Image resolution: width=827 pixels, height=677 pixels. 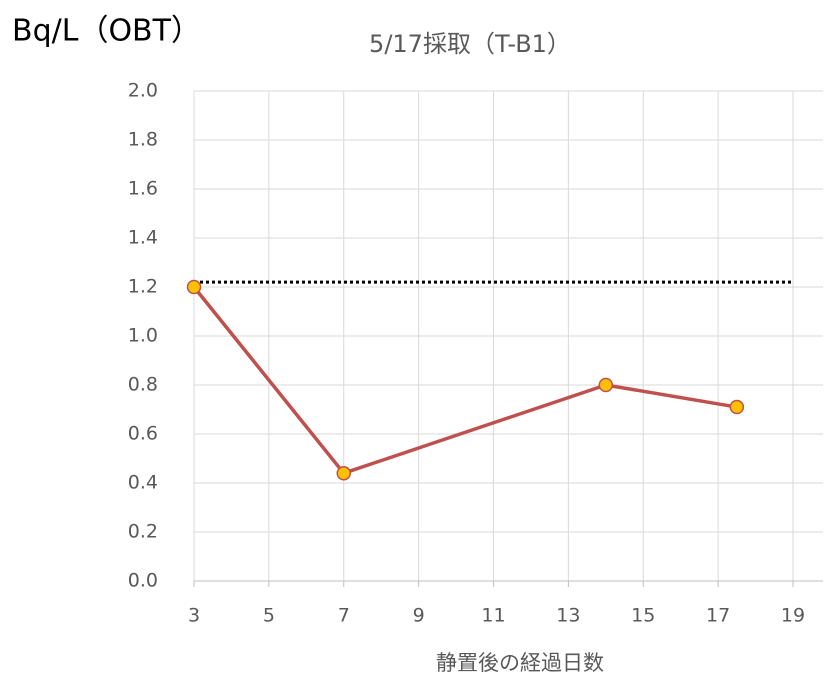 I want to click on y-tick-label: 0.2, so click(x=143, y=532).